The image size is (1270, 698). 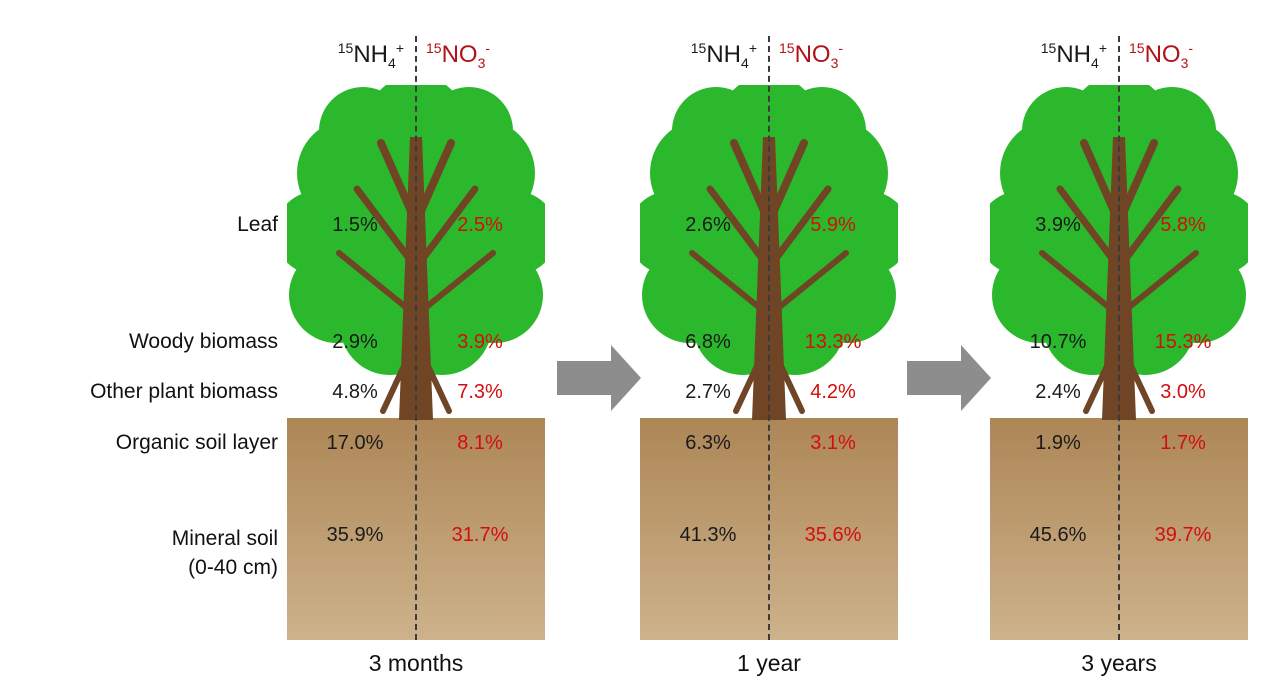 I want to click on other-nh4-value: 2.4%, so click(x=1058, y=392).